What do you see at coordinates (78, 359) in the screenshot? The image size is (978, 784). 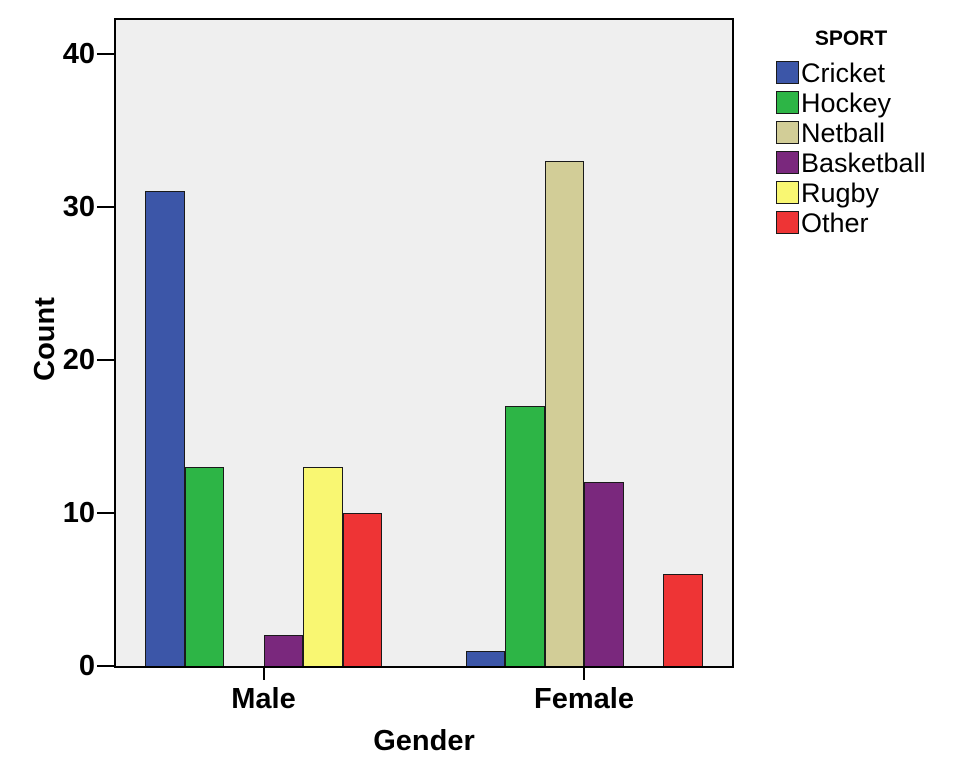 I see `y-tick-label-20: 20` at bounding box center [78, 359].